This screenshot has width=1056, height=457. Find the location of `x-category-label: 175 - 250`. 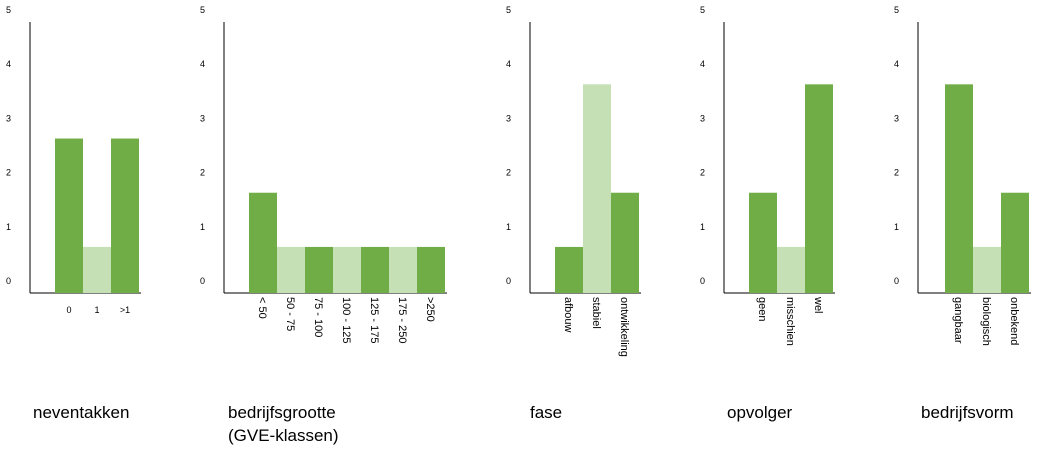

x-category-label: 175 - 250 is located at coordinates (402, 320).